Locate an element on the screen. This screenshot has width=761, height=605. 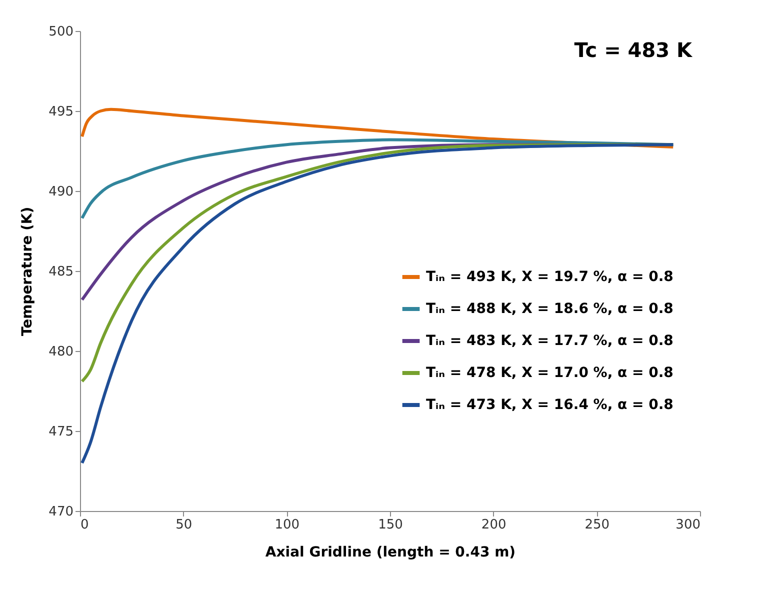
x-tick-label: 200 is located at coordinates (493, 525).